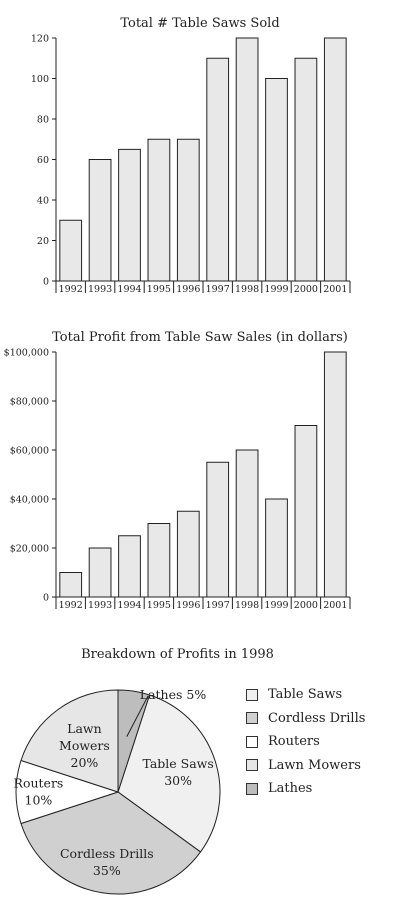 The height and width of the screenshot is (905, 400). I want to click on chart1-y-tick-label: 0, so click(46, 282).